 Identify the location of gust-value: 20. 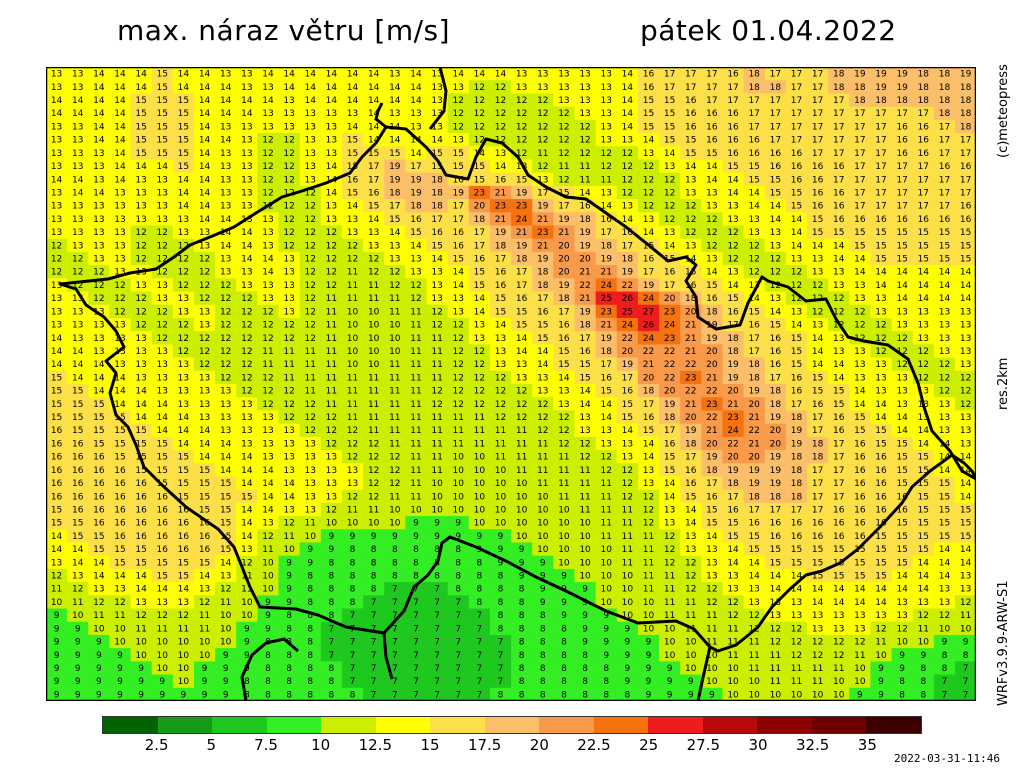
(649, 378).